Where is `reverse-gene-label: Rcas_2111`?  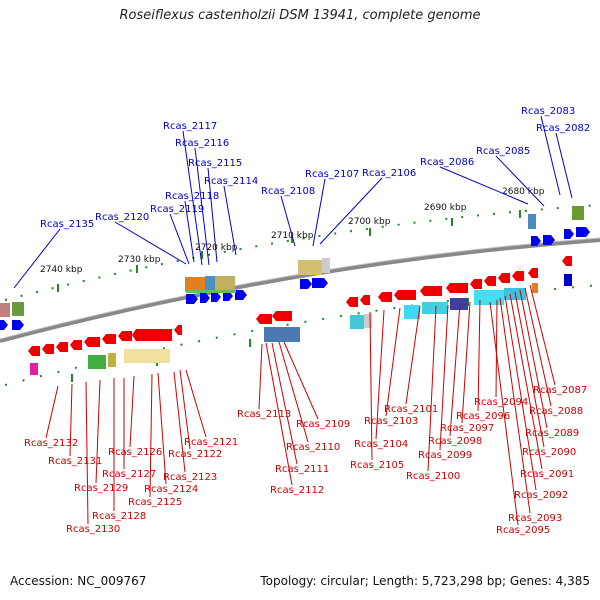
reverse-gene-label: Rcas_2111 is located at coordinates (302, 469).